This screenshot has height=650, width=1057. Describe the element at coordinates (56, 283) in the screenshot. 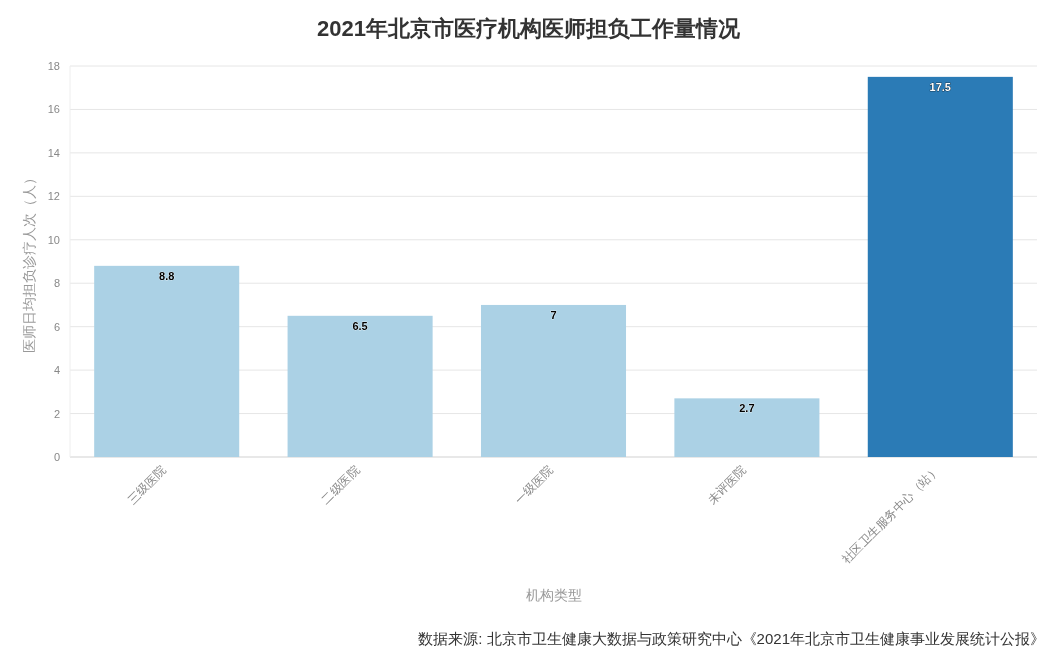

I see `y-tick-label: 8` at that location.